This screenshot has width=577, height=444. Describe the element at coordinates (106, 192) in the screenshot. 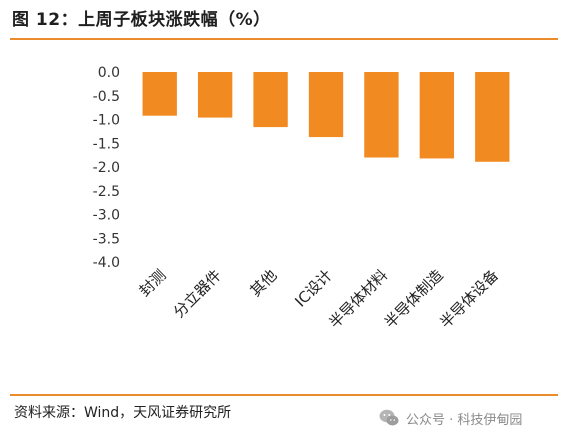

I see `y-tick-label: -2.5` at that location.